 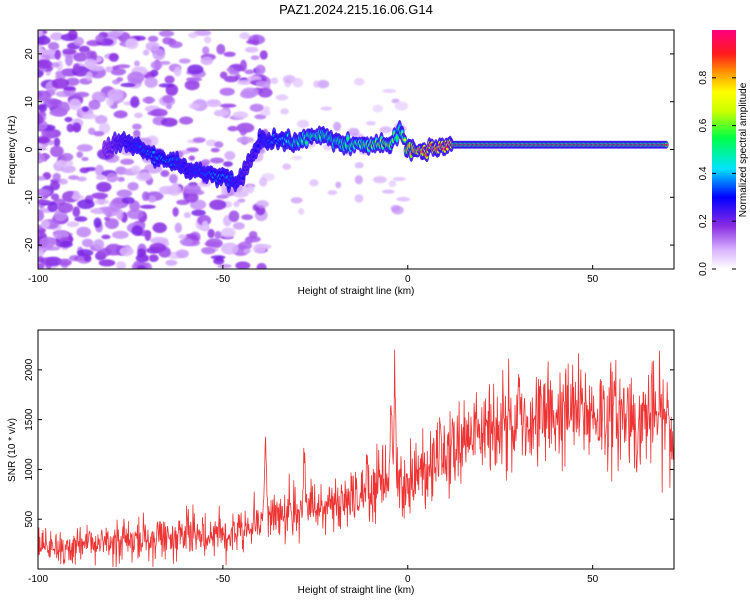 I want to click on colorbar-ticks: 0.0 0.2 0.4 0.6 0.8, so click(x=717, y=173).